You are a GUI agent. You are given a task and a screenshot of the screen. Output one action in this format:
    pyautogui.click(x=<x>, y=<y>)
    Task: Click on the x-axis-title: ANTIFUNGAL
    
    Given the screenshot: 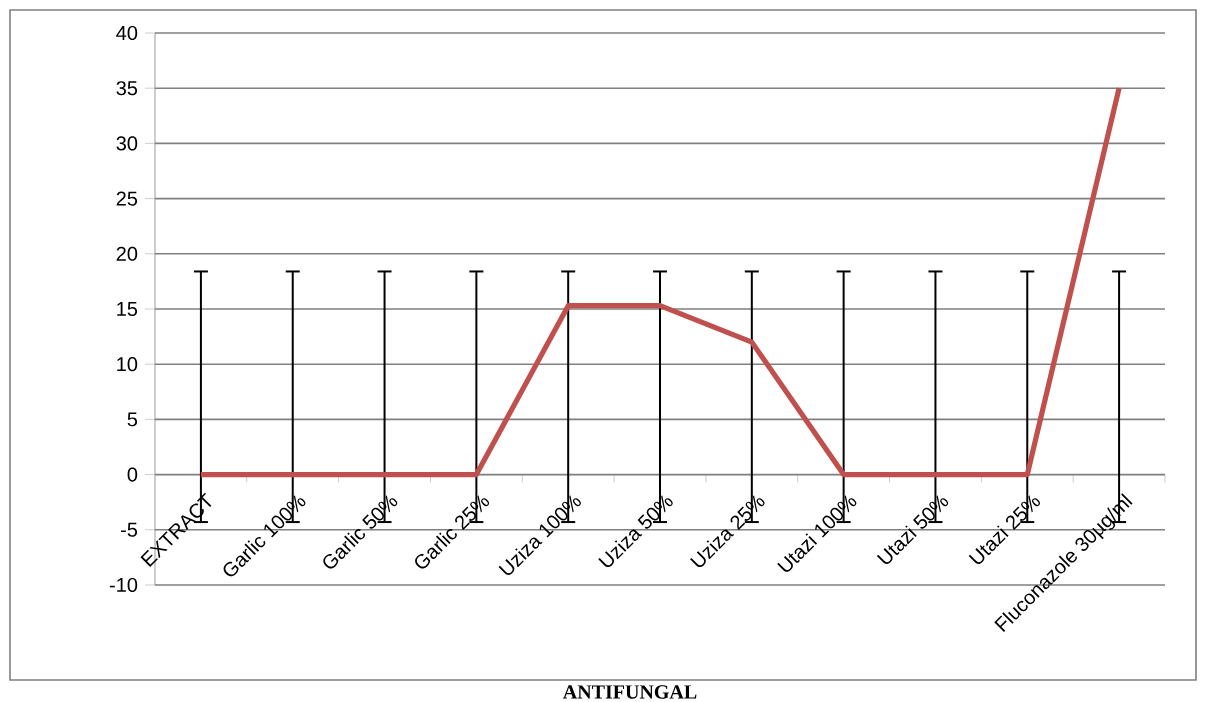 What is the action you would take?
    pyautogui.click(x=629, y=692)
    